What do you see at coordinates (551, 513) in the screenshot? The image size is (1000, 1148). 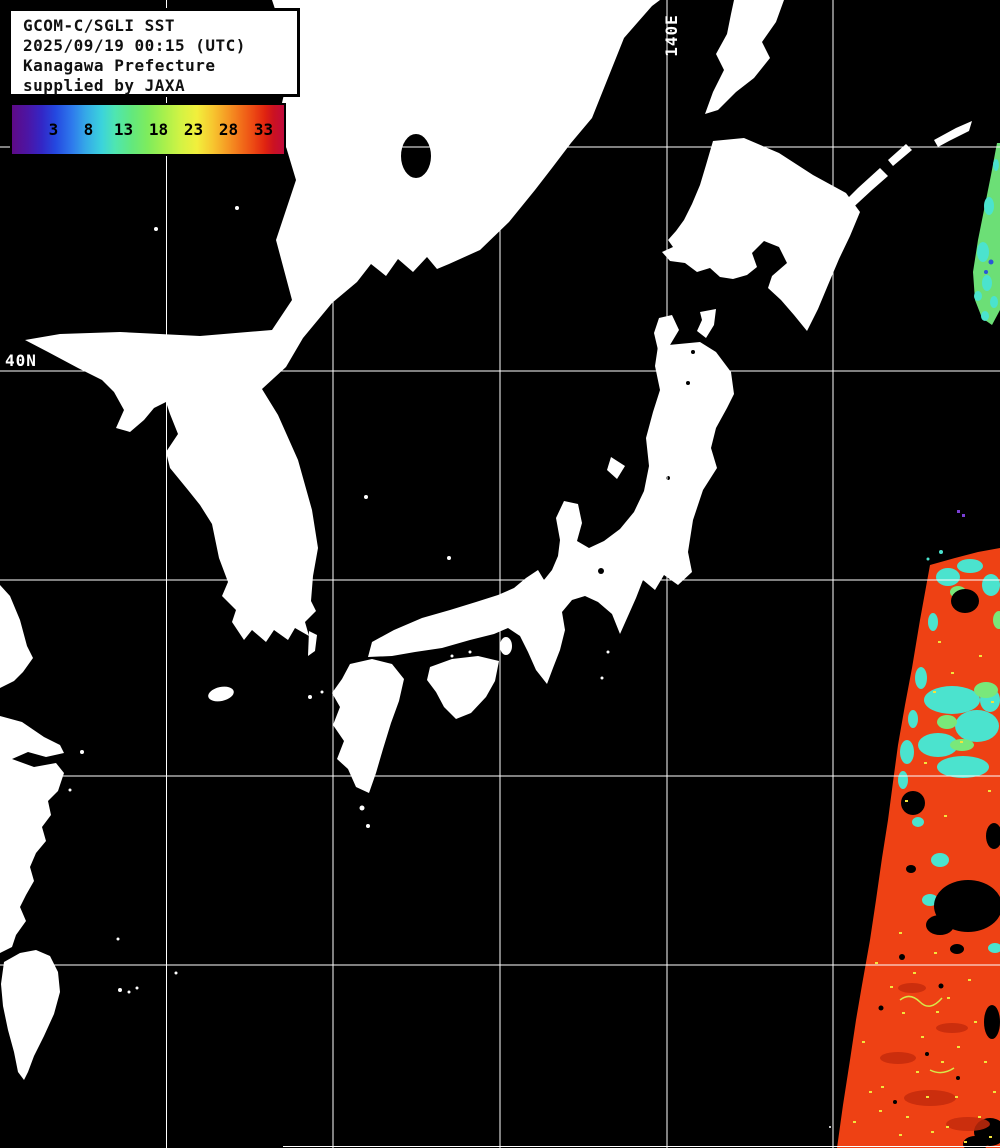 I see `land-honshu` at bounding box center [551, 513].